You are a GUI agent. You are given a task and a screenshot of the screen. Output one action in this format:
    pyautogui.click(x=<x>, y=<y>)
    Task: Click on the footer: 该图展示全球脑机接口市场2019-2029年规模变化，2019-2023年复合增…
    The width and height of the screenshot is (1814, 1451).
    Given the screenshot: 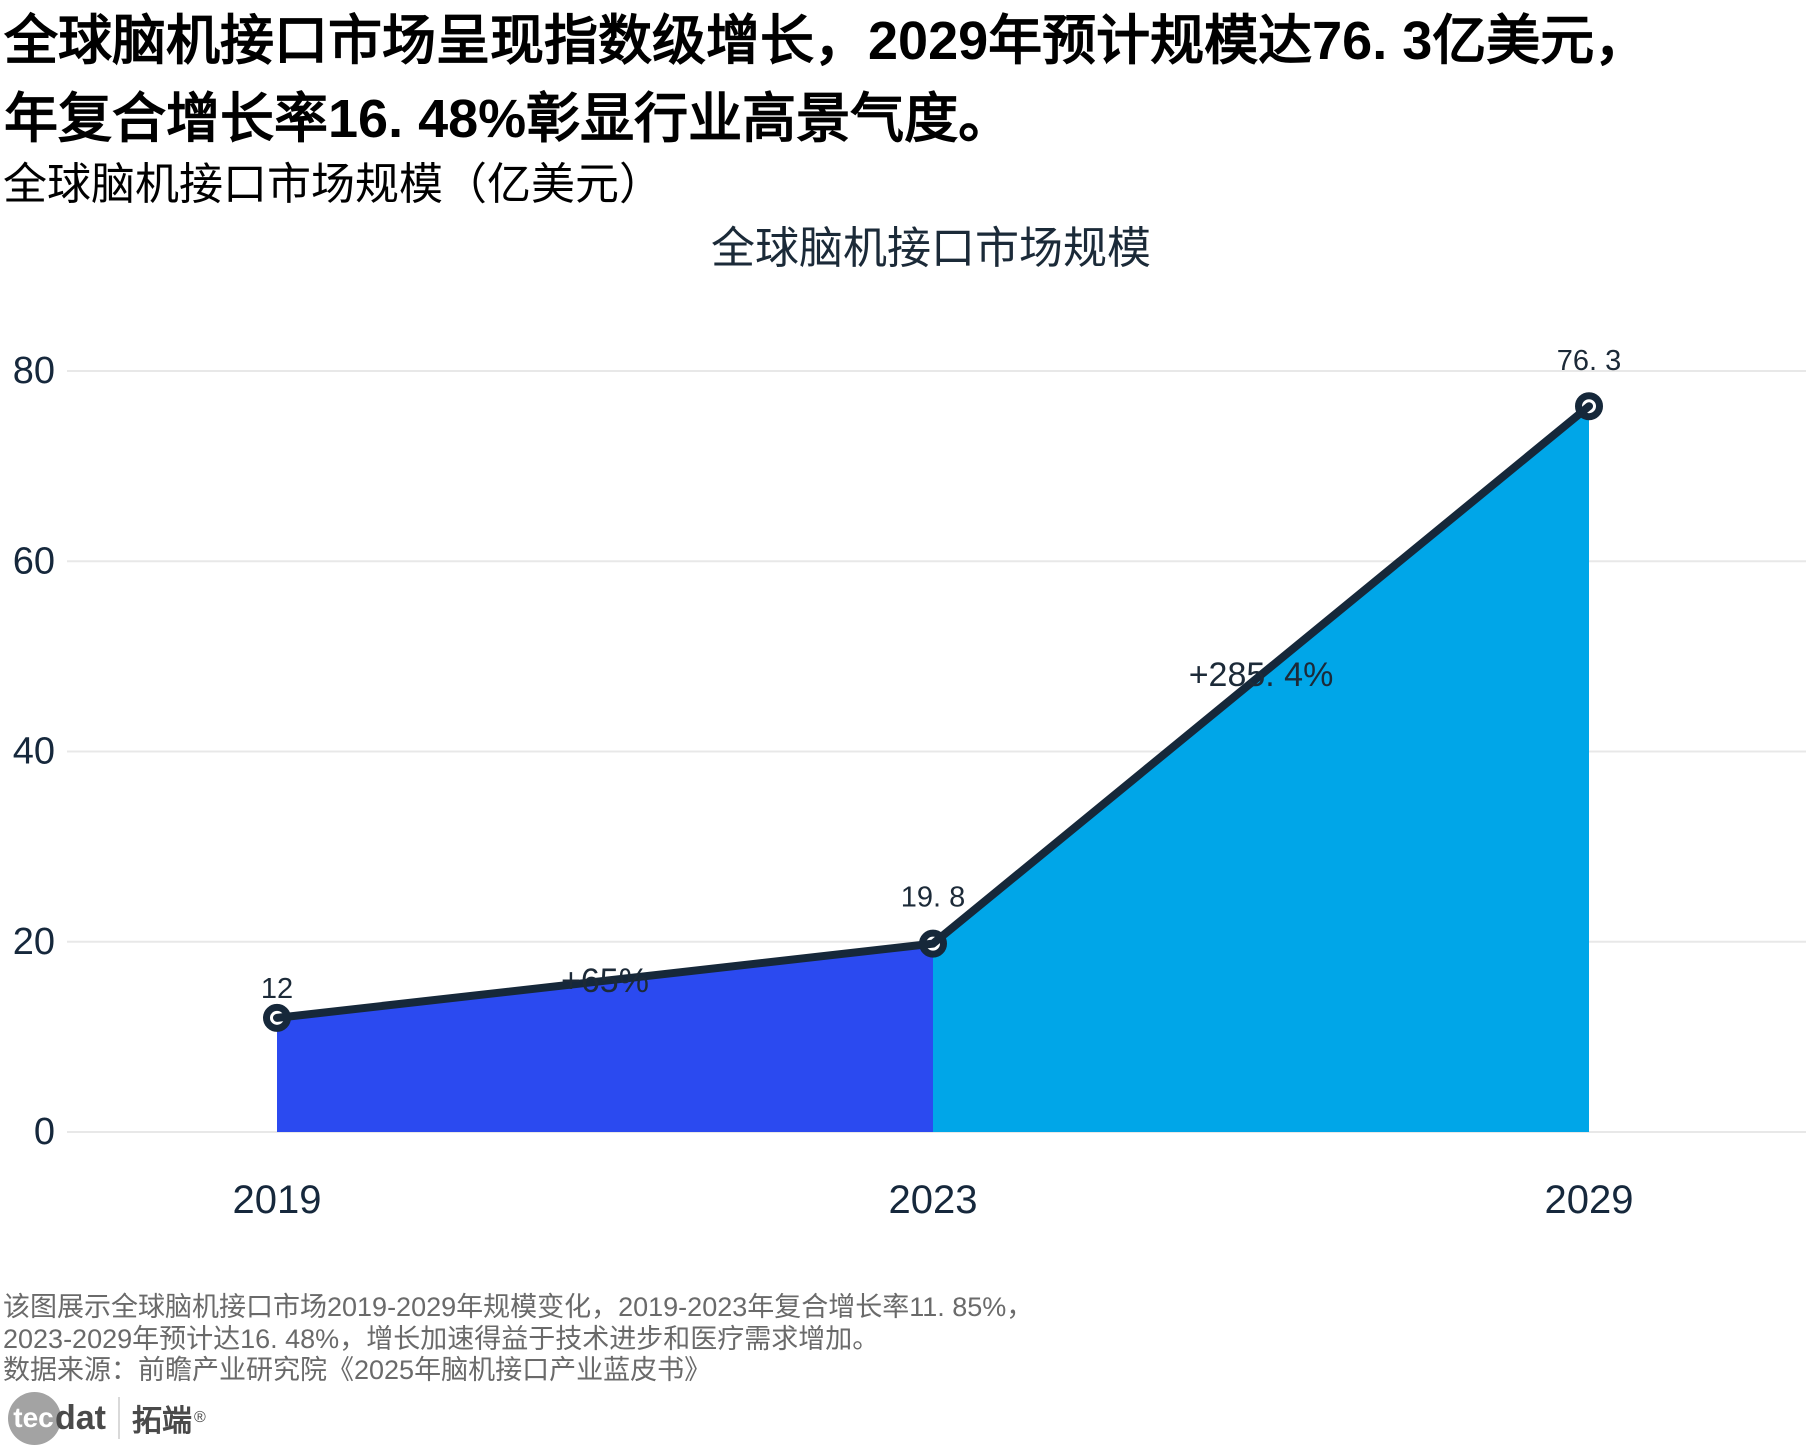 What is the action you would take?
    pyautogui.click(x=518, y=1339)
    